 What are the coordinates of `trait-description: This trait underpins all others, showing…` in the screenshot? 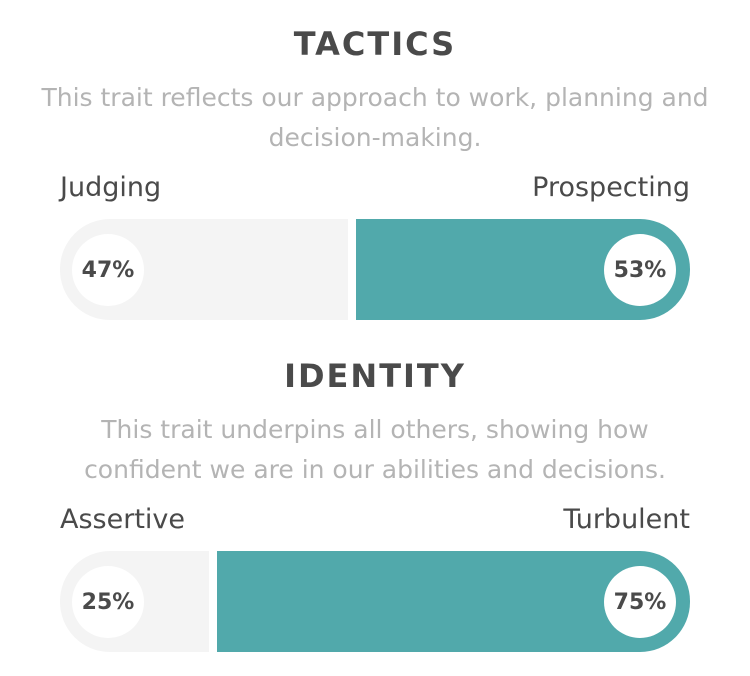 It's located at (375, 449).